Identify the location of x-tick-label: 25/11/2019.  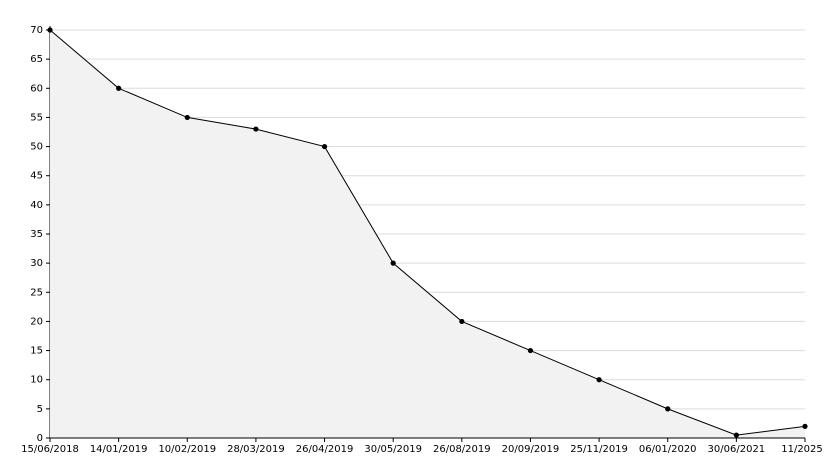
(599, 449).